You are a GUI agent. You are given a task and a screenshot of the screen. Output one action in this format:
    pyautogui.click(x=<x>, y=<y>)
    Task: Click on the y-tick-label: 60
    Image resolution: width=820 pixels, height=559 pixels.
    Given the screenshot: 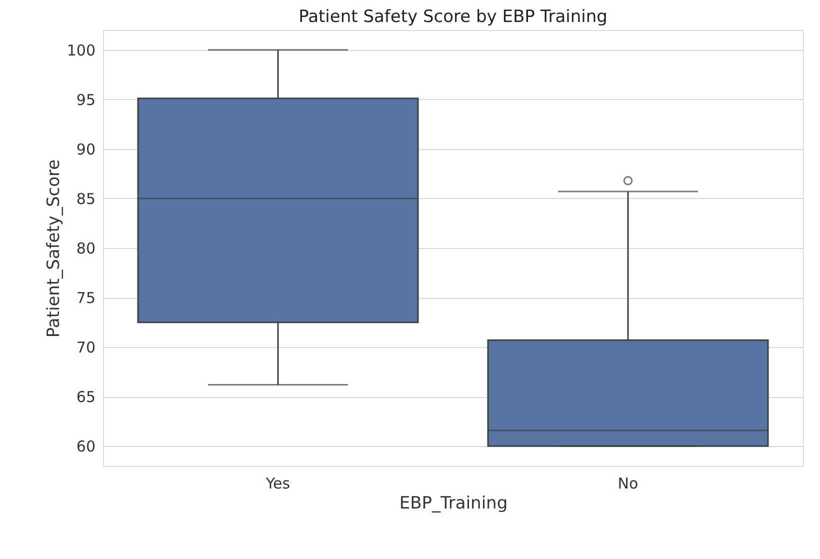 What is the action you would take?
    pyautogui.click(x=86, y=447)
    